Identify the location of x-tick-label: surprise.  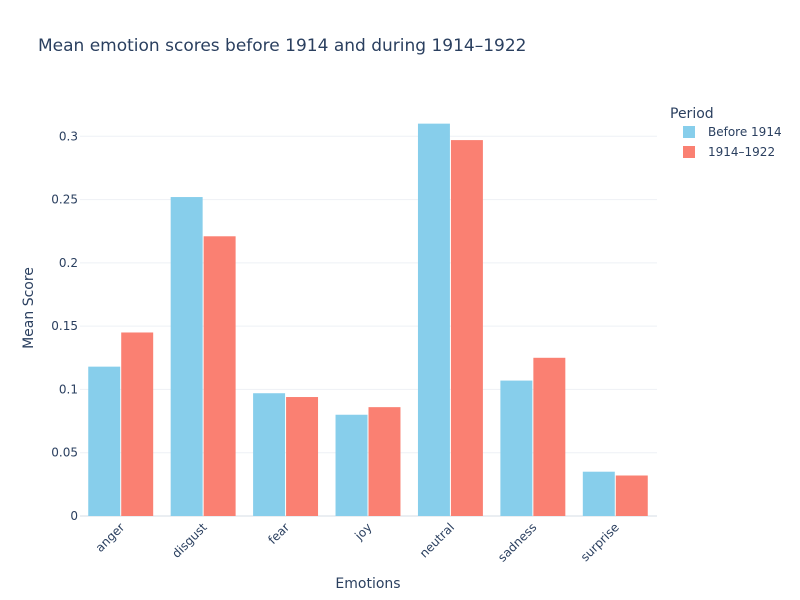
(600, 542).